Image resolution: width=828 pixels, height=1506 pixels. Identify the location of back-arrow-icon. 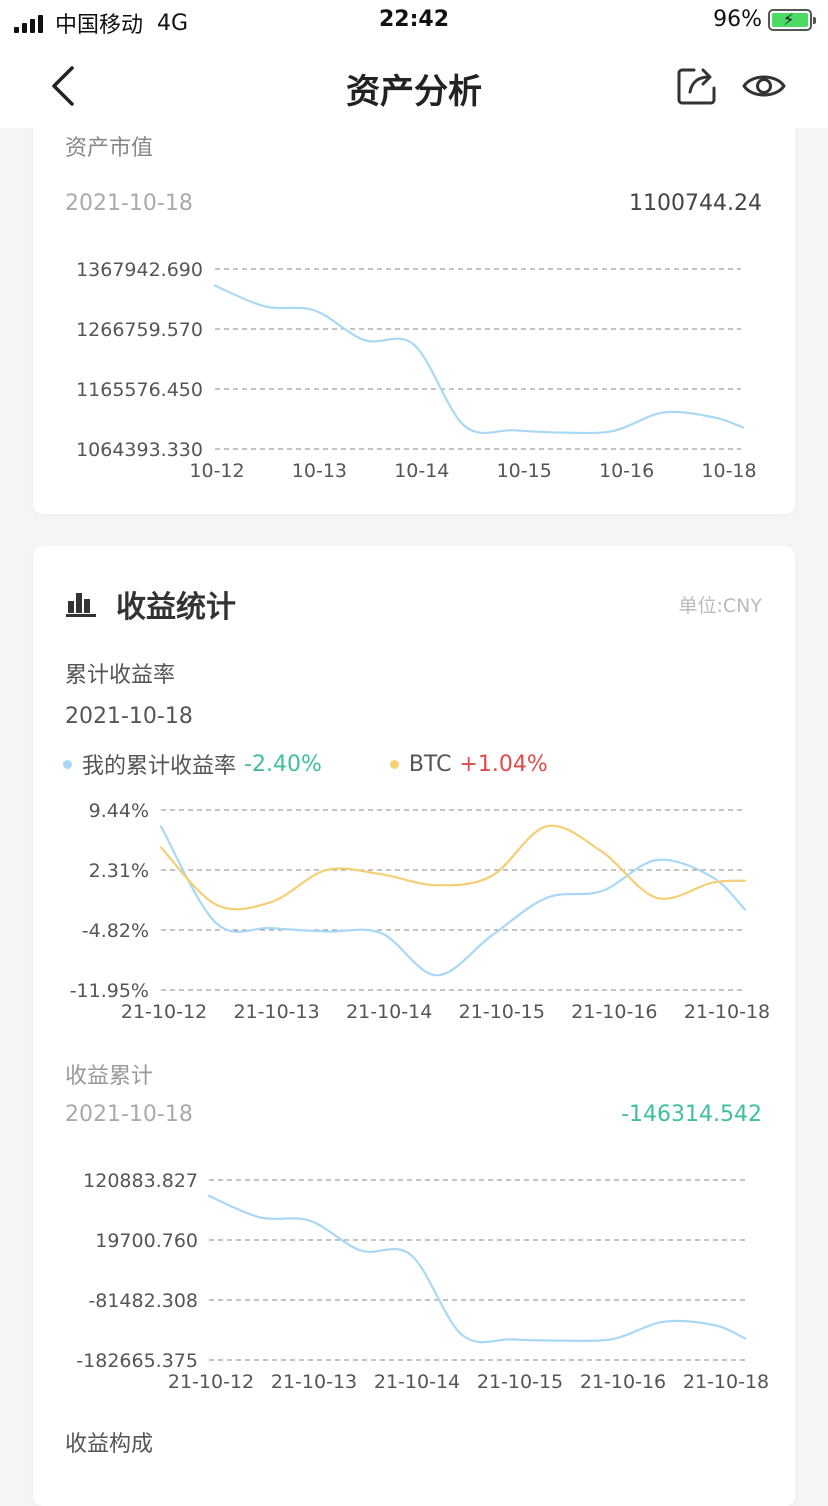
(66, 86).